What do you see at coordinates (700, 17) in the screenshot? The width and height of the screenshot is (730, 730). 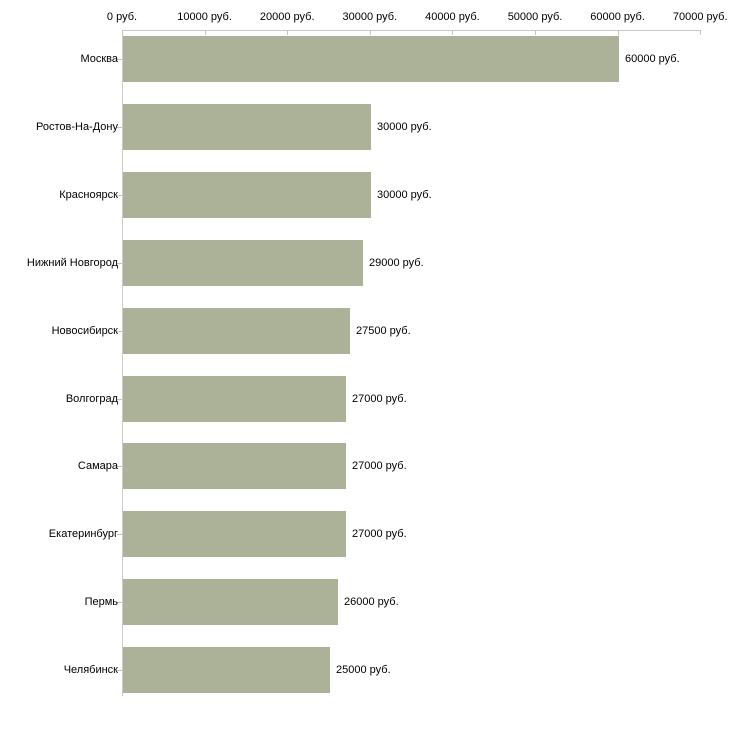 I see `x-axis-tick-label: 70000 руб.` at bounding box center [700, 17].